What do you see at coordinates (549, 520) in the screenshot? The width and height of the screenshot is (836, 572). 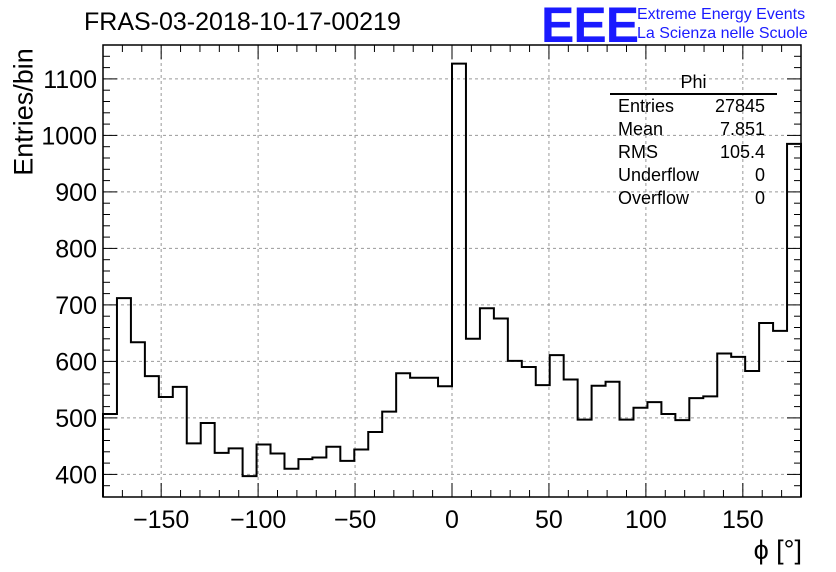 I see `x-tick-label: 50` at bounding box center [549, 520].